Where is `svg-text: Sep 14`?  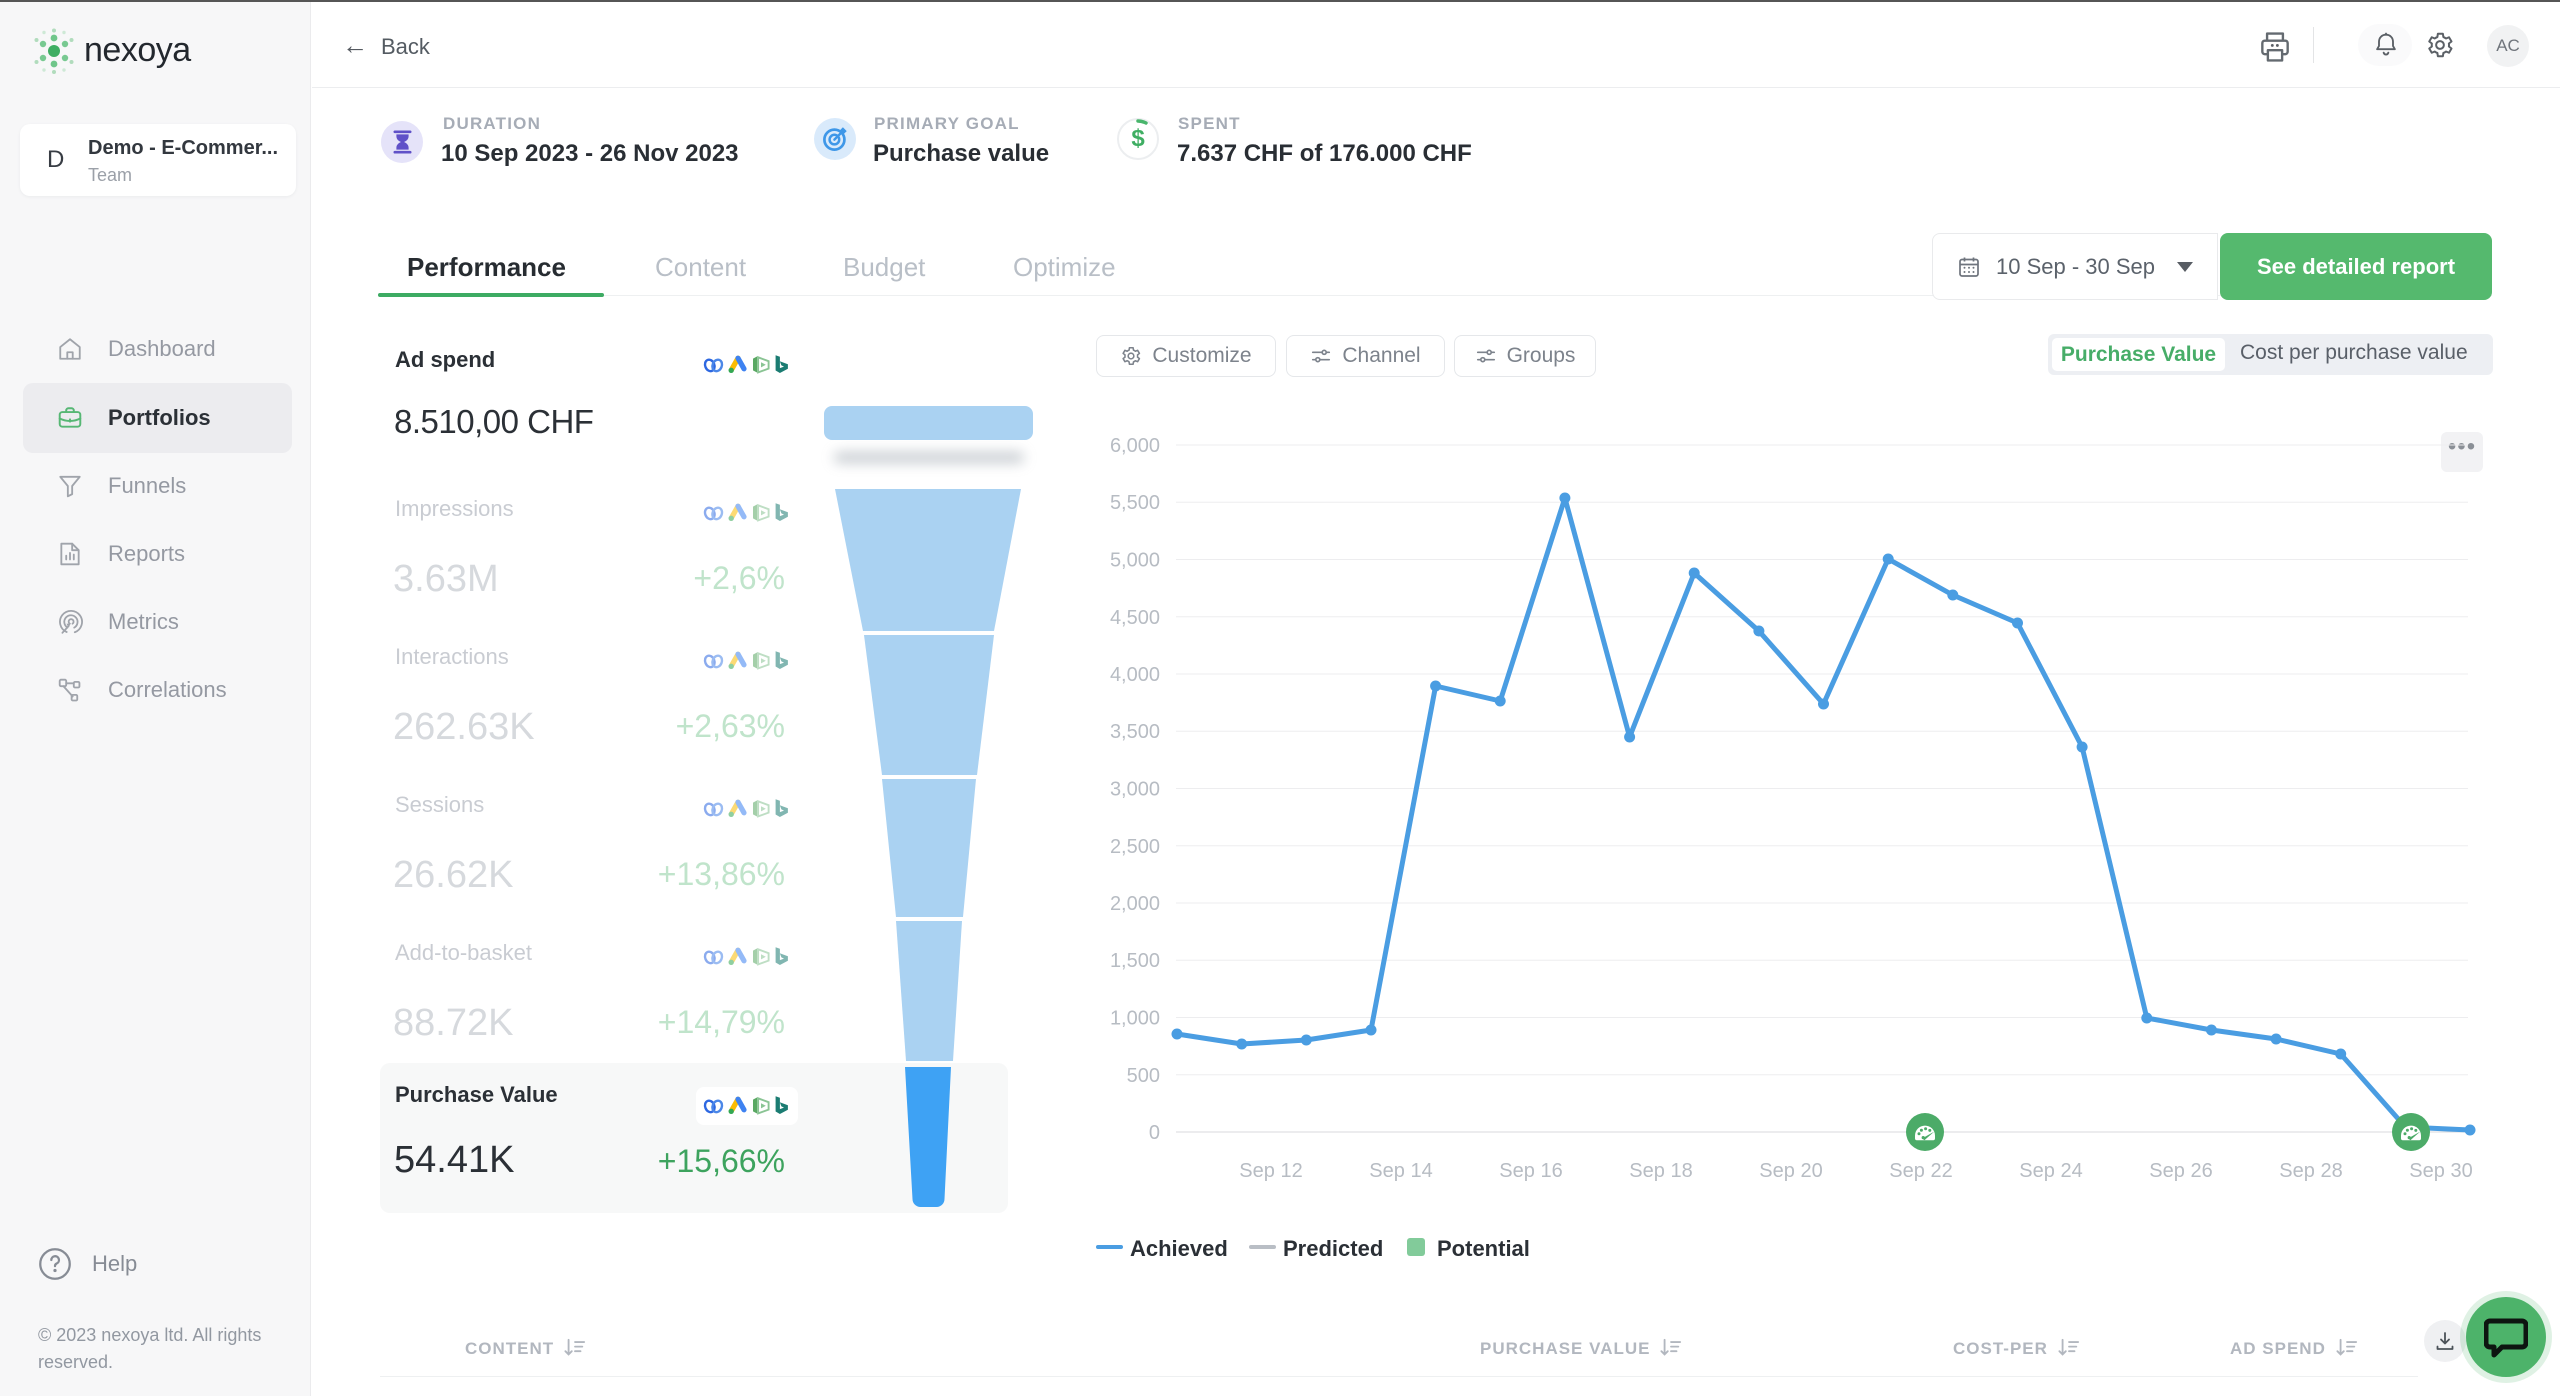
svg-text: Sep 14 is located at coordinates (1400, 1171).